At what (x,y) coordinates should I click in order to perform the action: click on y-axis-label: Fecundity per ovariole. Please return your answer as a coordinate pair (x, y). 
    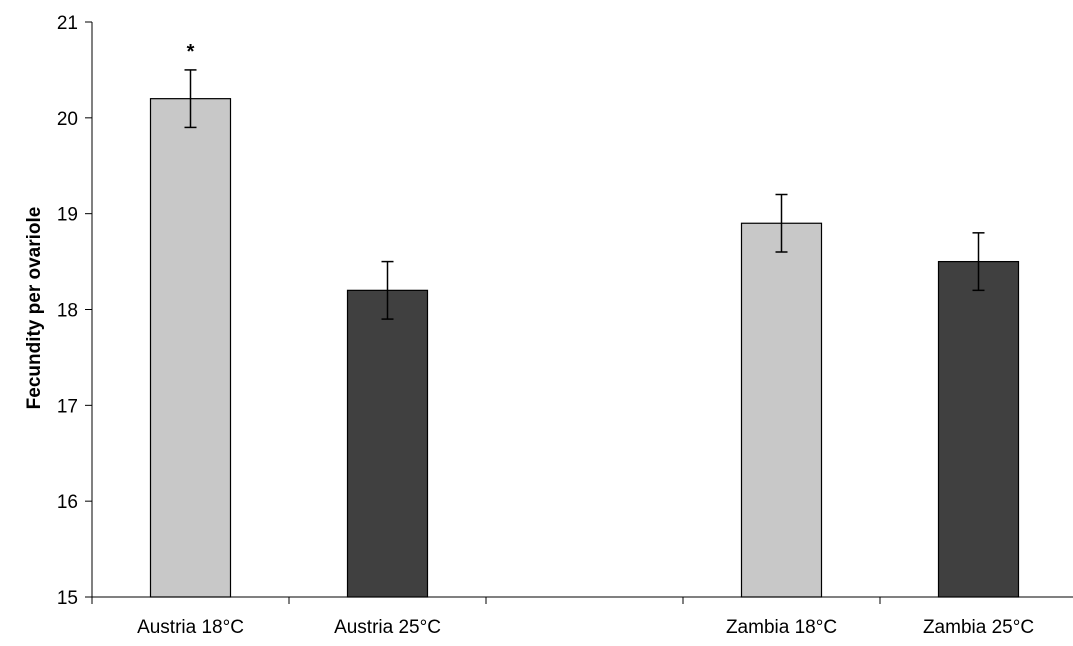
    Looking at the image, I should click on (34, 308).